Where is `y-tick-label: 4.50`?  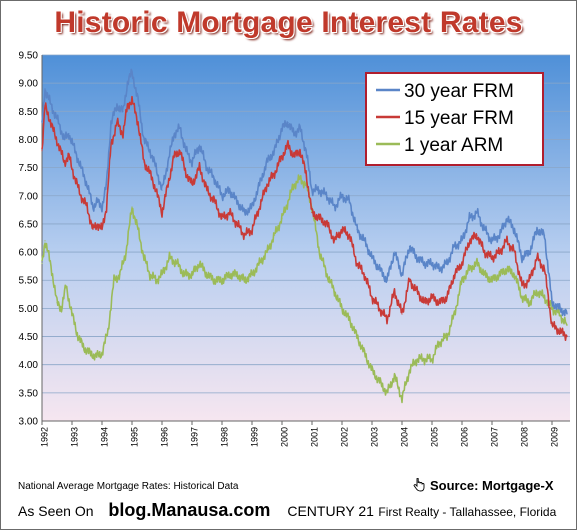 y-tick-label: 4.50 is located at coordinates (29, 337).